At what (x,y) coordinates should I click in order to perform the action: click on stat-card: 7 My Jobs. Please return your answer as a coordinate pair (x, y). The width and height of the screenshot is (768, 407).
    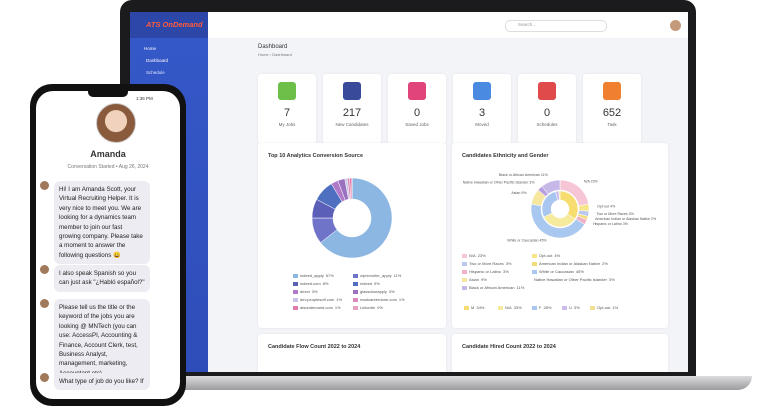
    Looking at the image, I should click on (287, 109).